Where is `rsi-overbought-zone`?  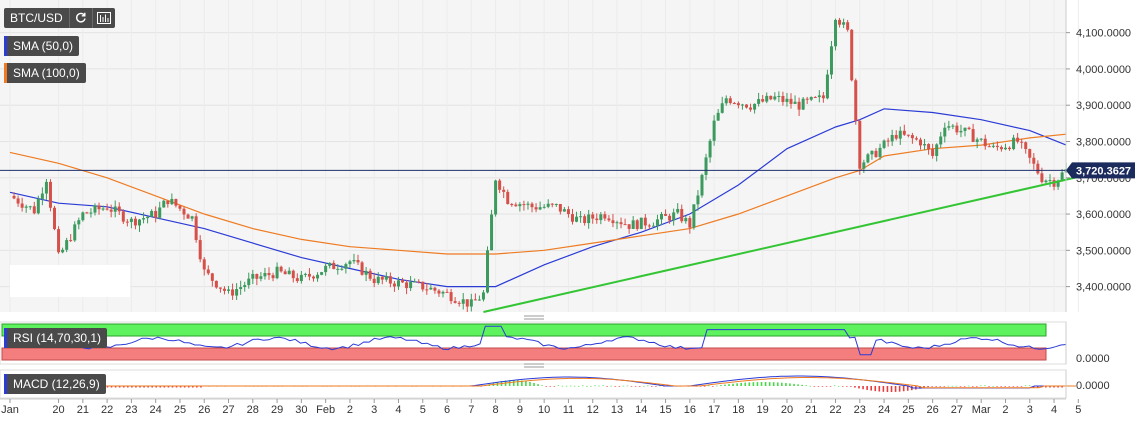 rsi-overbought-zone is located at coordinates (524, 330).